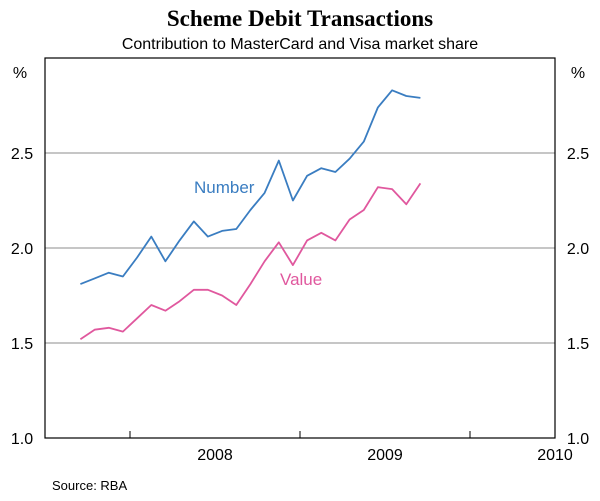 Image resolution: width=600 pixels, height=501 pixels. Describe the element at coordinates (22, 439) in the screenshot. I see `y-tick-label-left: 1.0` at that location.